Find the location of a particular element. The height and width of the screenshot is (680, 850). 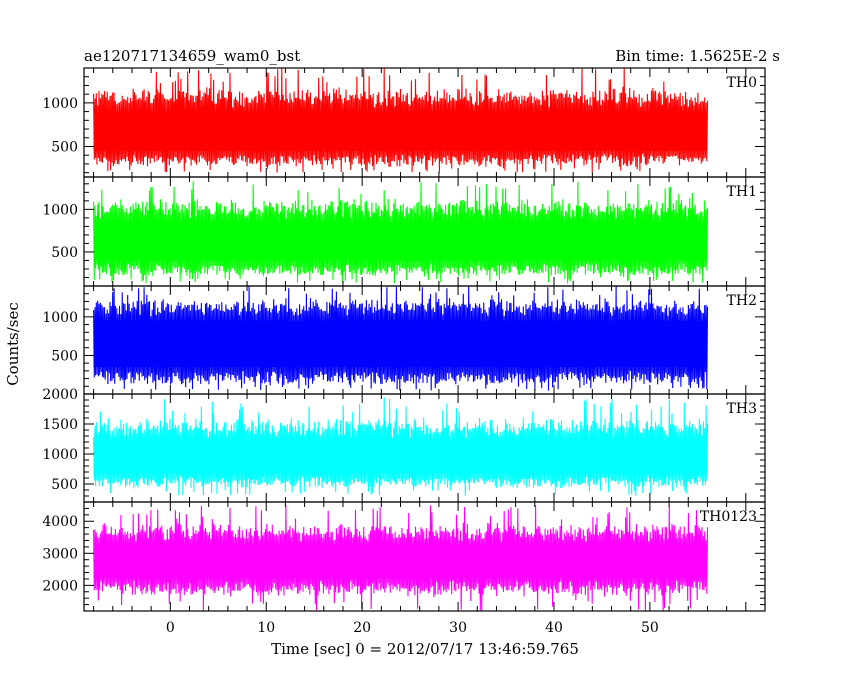

x-tick-label: 40 is located at coordinates (554, 628).